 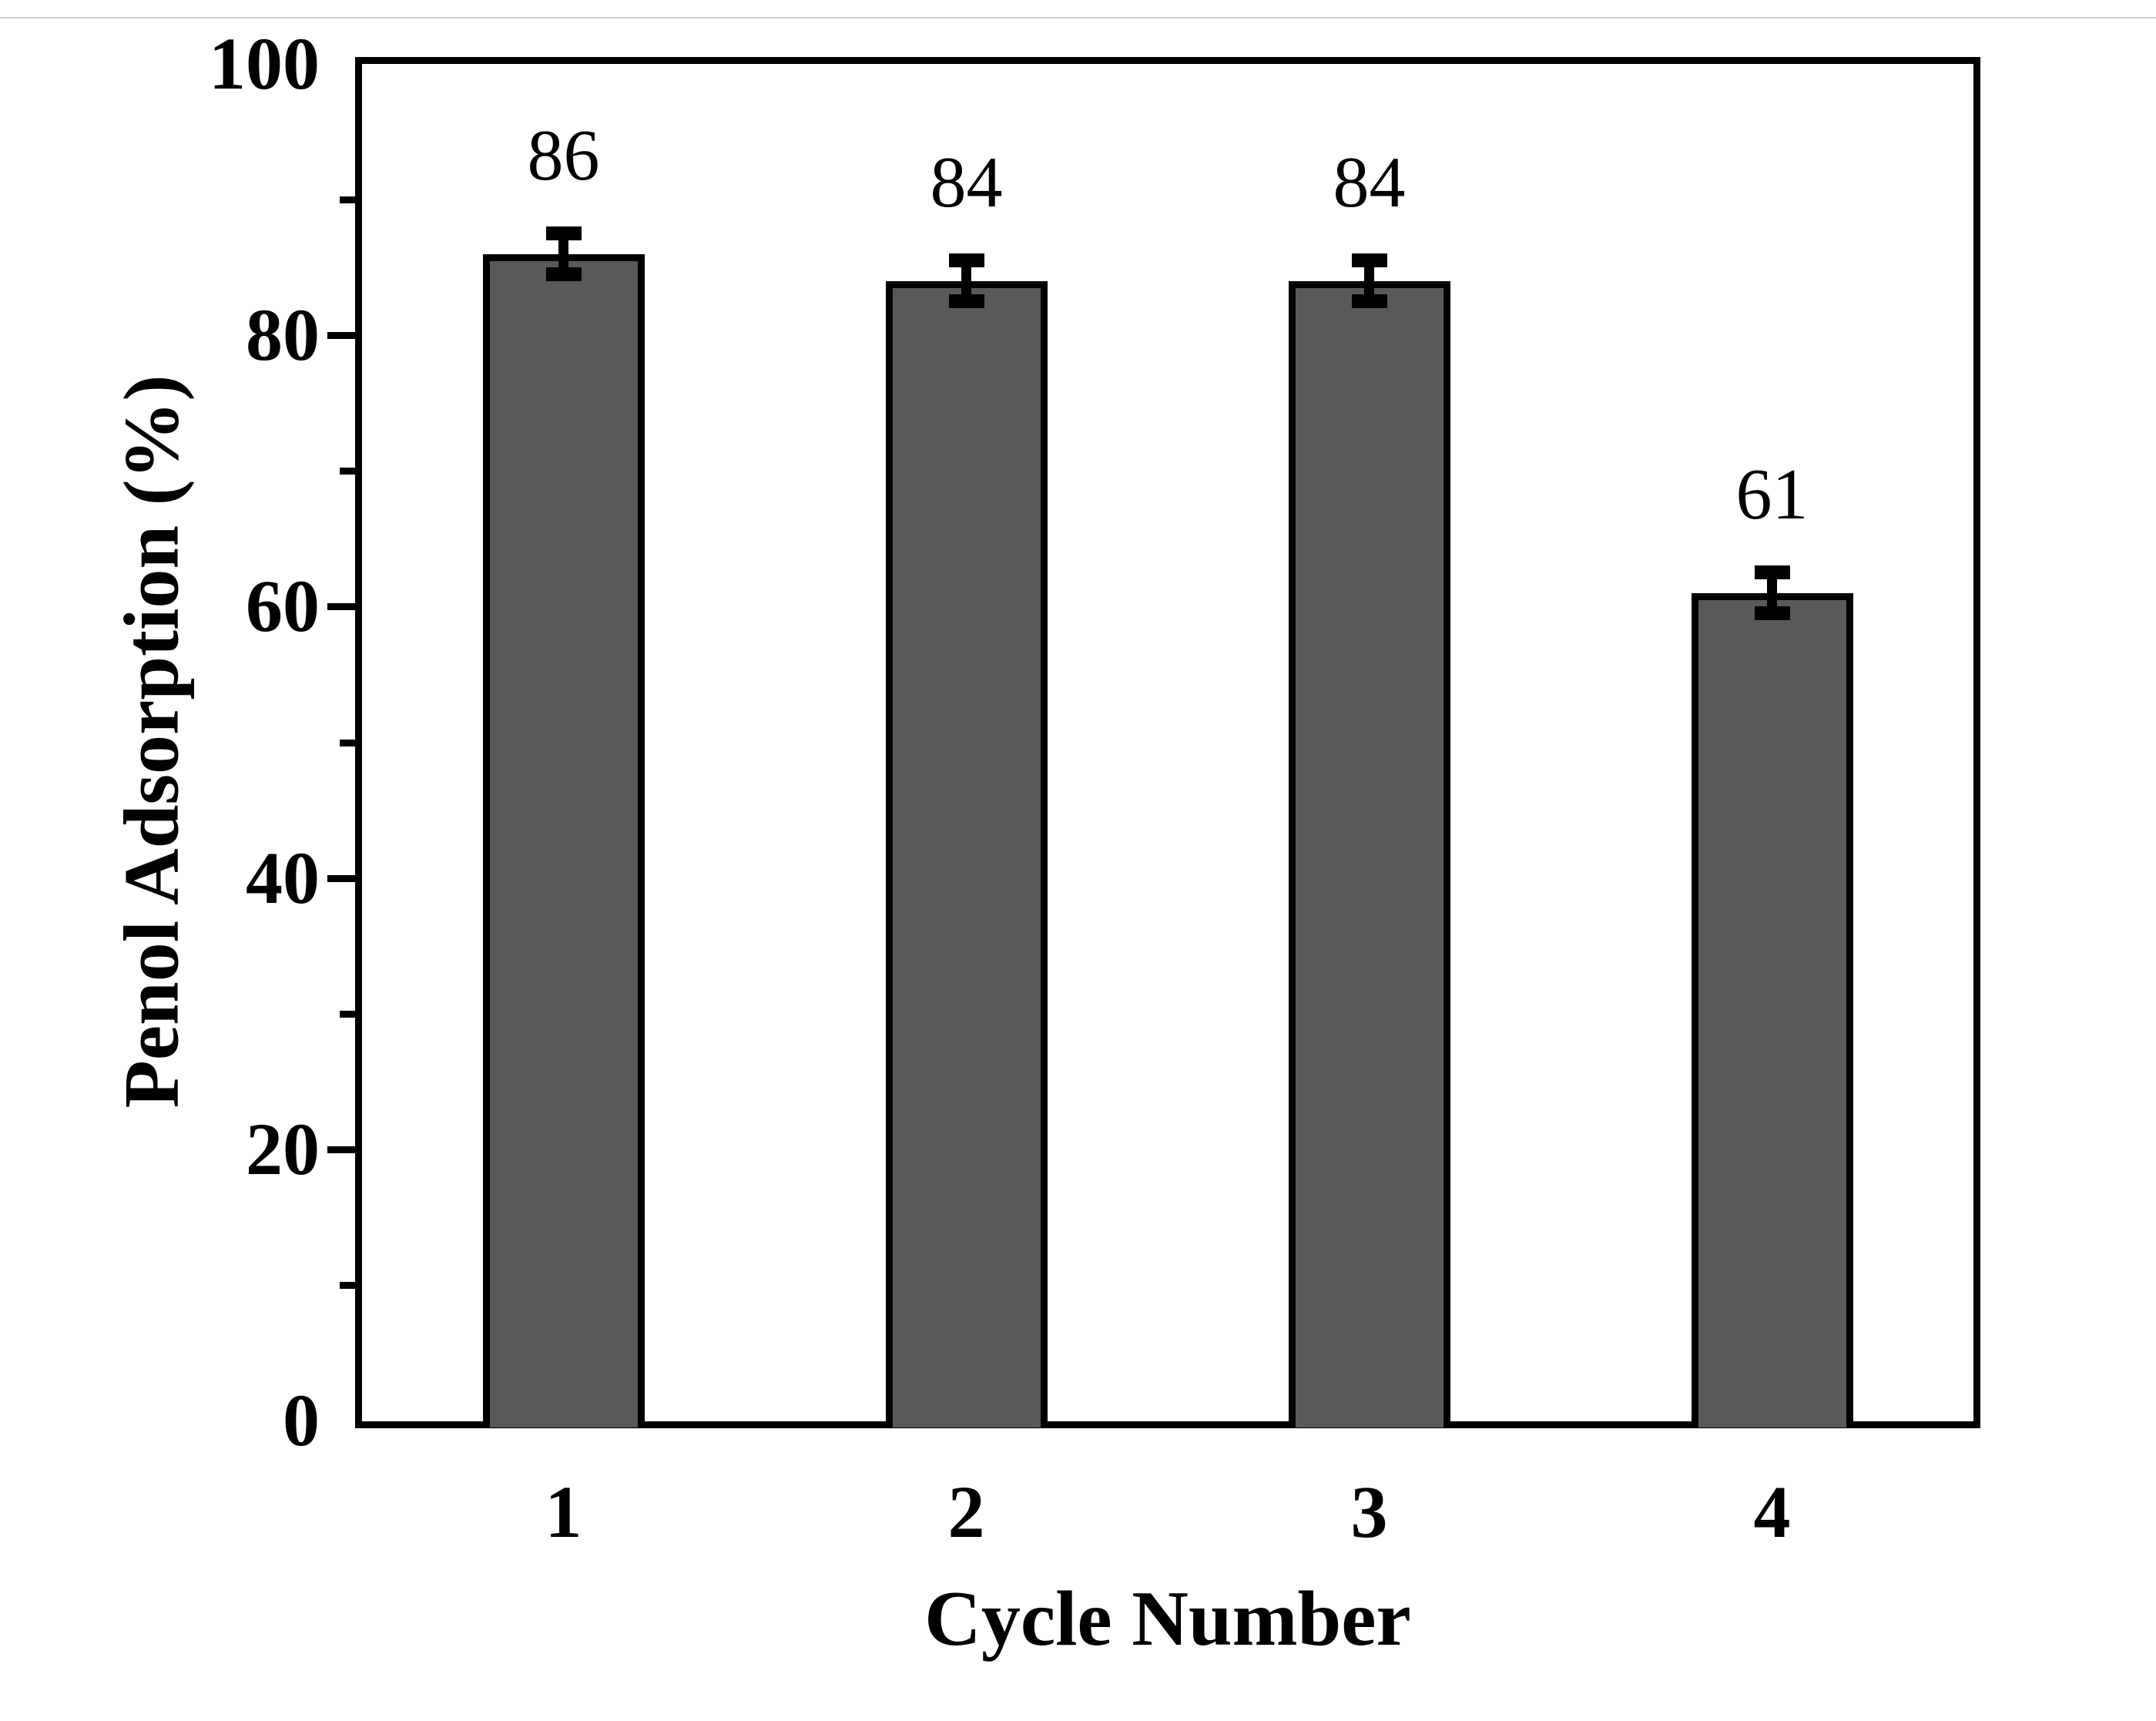 I want to click on y-axis-title: Penol Adsorption (%), so click(x=152, y=741).